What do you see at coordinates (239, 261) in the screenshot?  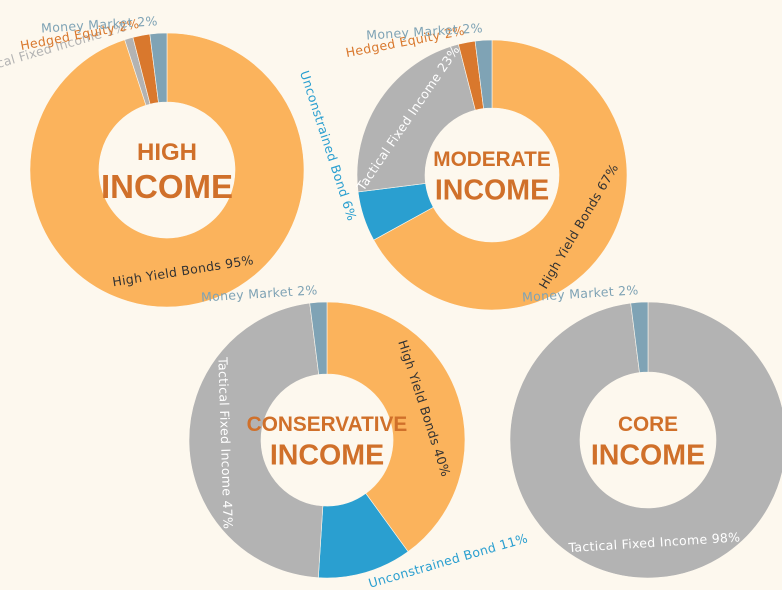 I see `segment-value: 95%` at bounding box center [239, 261].